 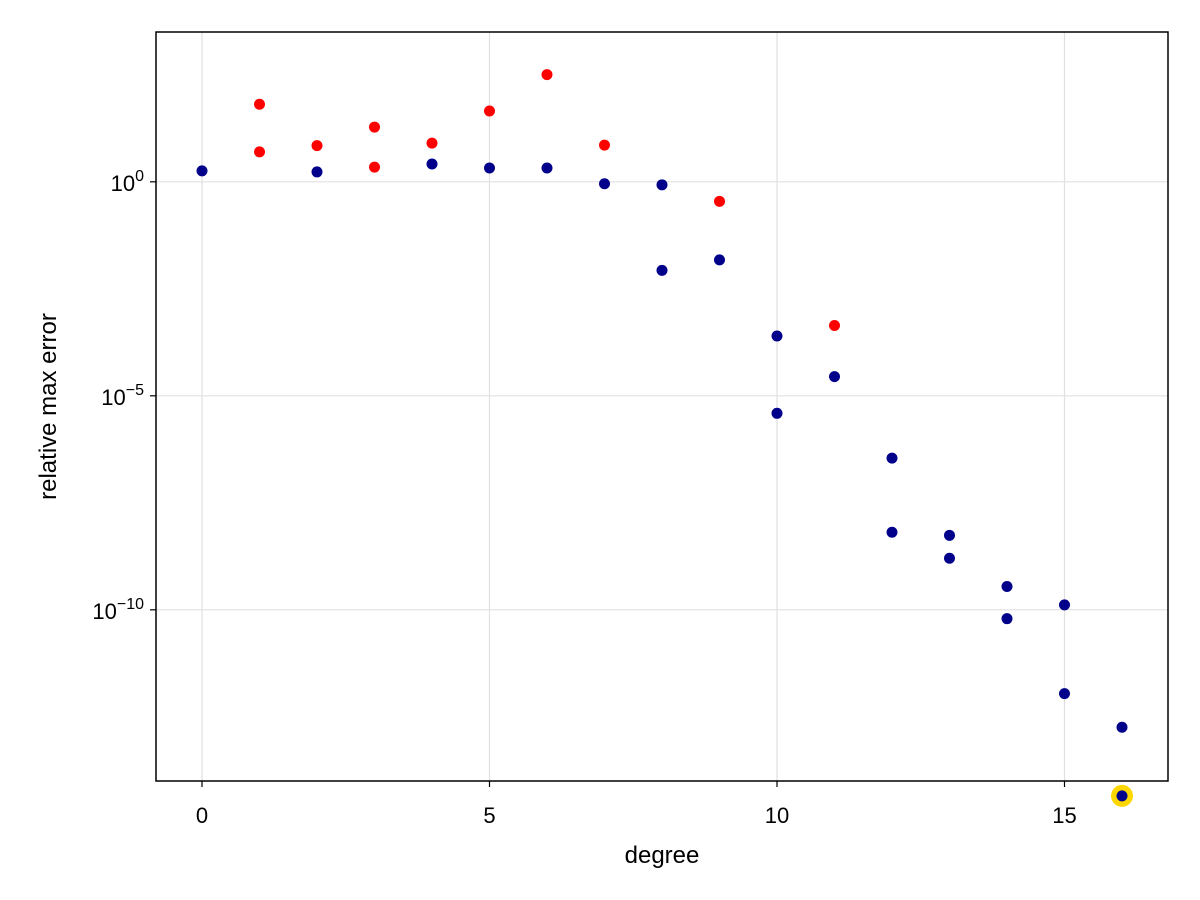 What do you see at coordinates (48, 406) in the screenshot?
I see `y-axis-label: relative max error` at bounding box center [48, 406].